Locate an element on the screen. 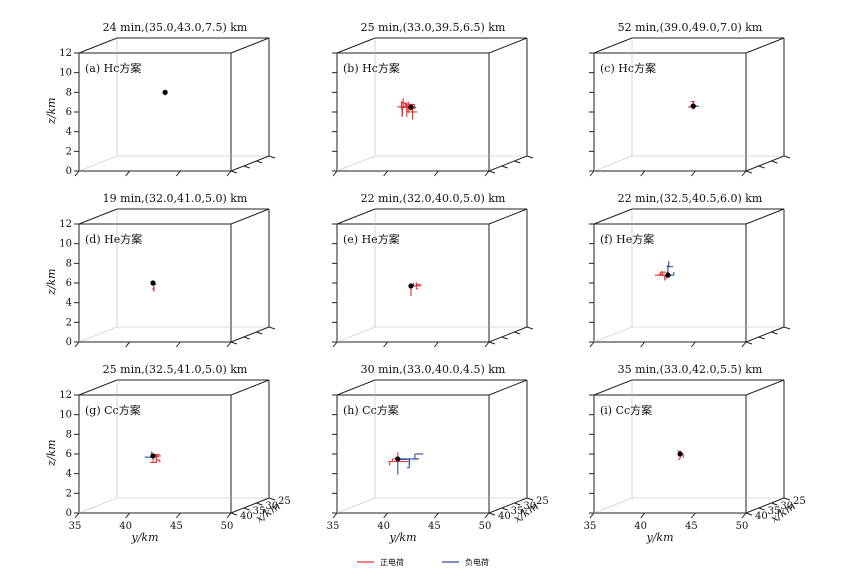 The height and width of the screenshot is (577, 842). panel-title: 52 min,(39.0,49.0,7.0) km is located at coordinates (690, 27).